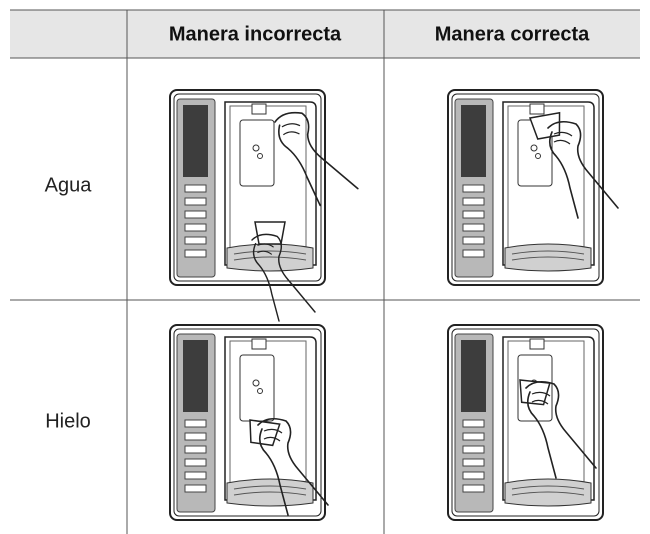 The height and width of the screenshot is (534, 650). Describe the element at coordinates (255, 34) in the screenshot. I see `column-header: Manera incorrecta` at that location.